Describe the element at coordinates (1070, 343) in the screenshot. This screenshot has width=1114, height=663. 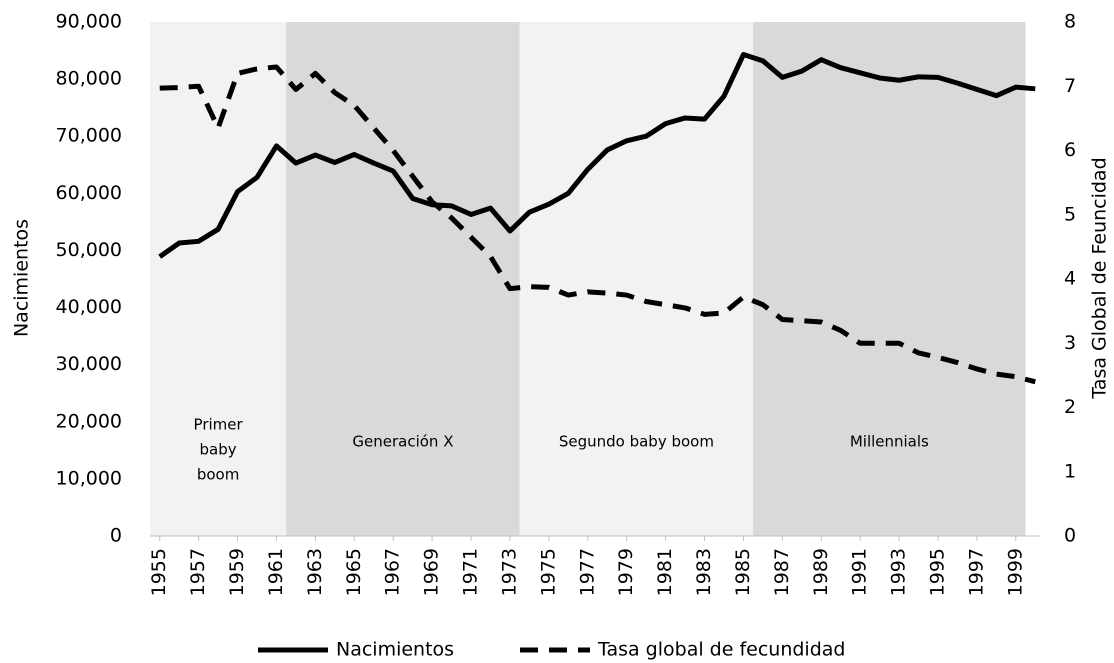
I see `y2-tick-label: 3` at that location.